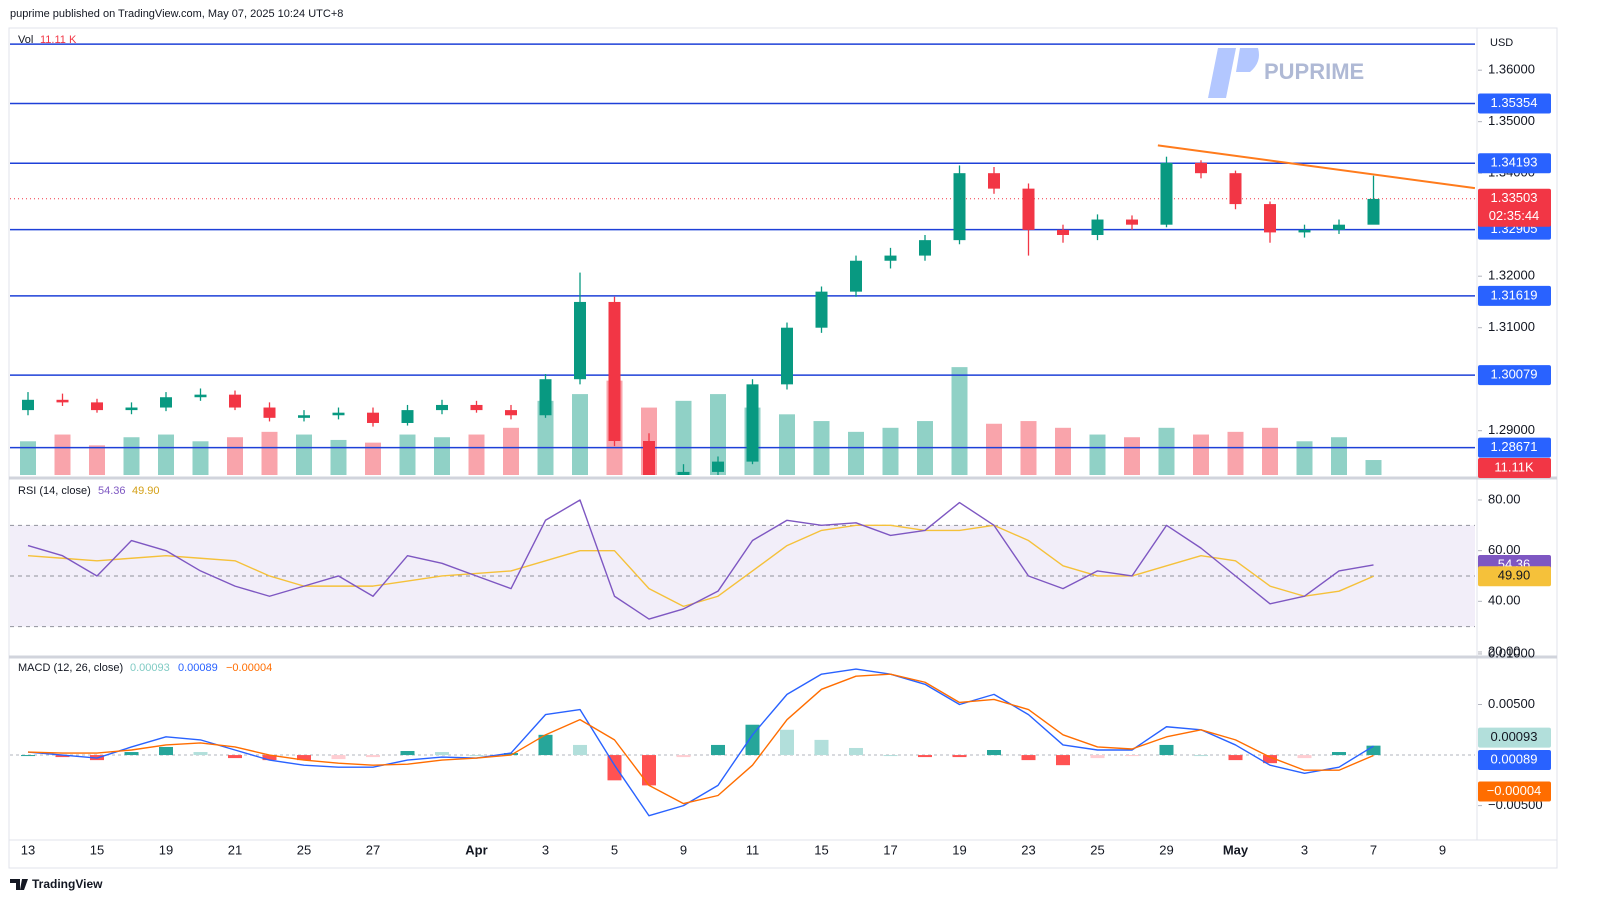 The width and height of the screenshot is (1600, 919). Describe the element at coordinates (1514, 760) in the screenshot. I see `macd-tag-bg` at that location.